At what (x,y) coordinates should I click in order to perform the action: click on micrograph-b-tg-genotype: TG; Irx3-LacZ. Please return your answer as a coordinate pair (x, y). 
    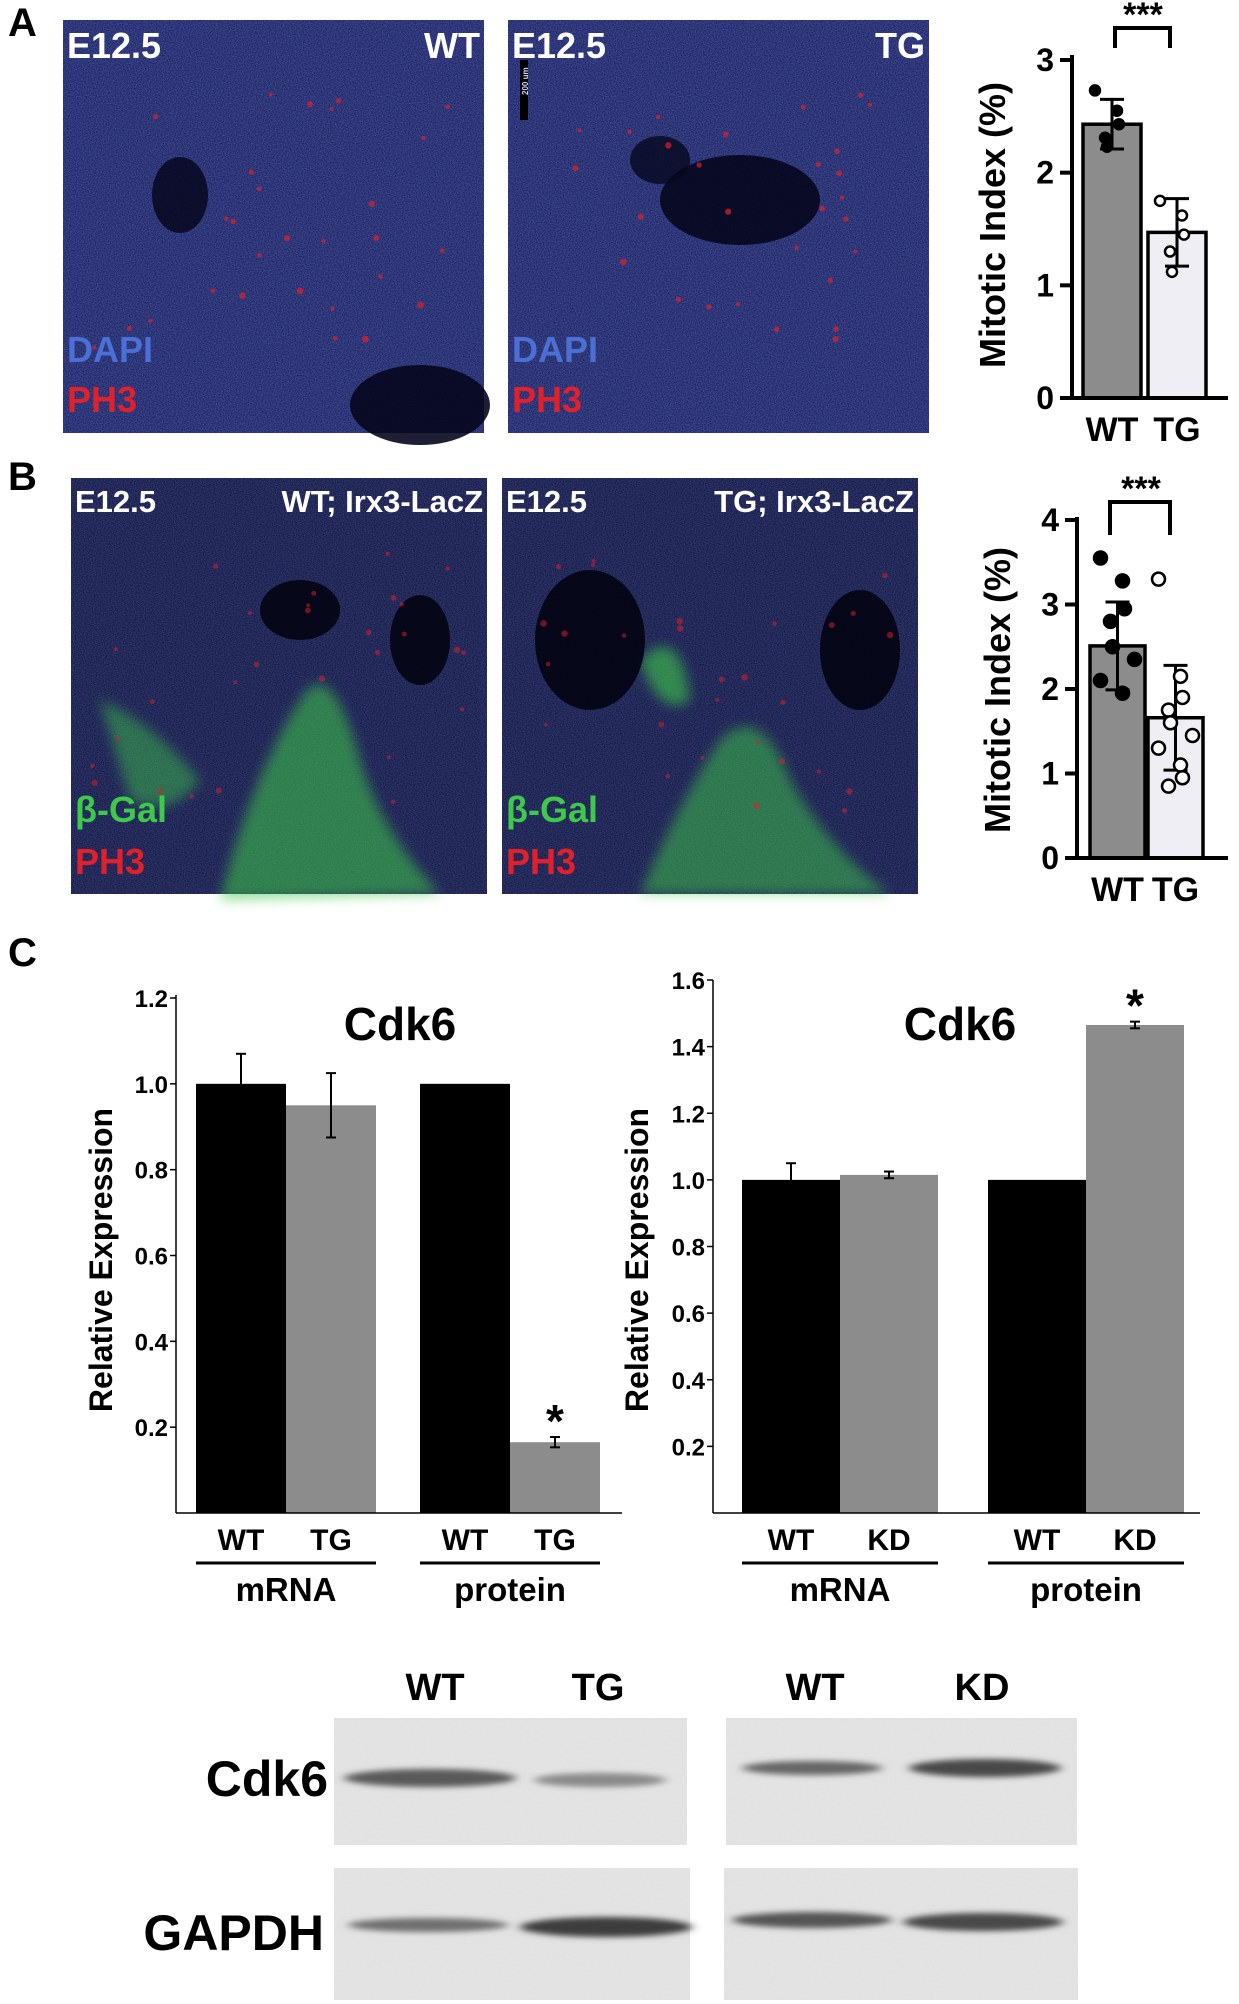
    Looking at the image, I should click on (814, 501).